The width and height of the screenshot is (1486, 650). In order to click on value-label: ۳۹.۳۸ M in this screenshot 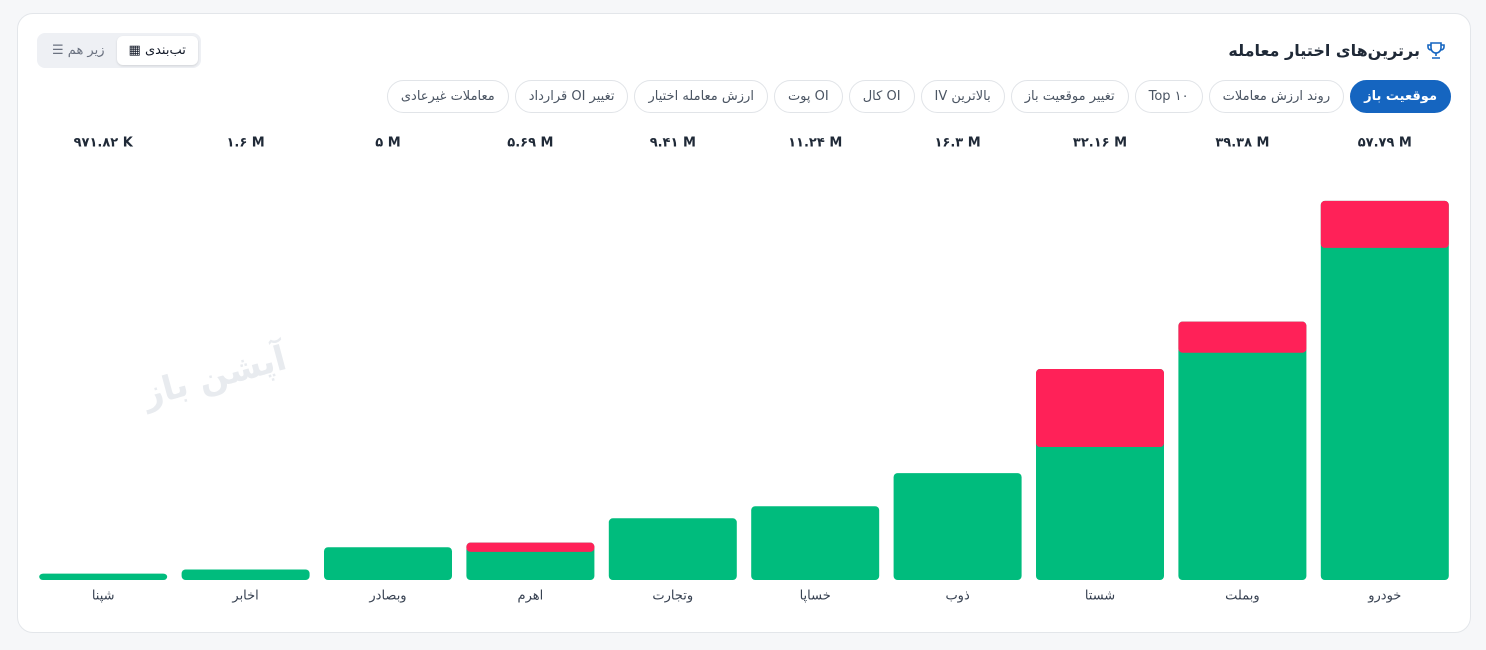, I will do `click(1242, 143)`.